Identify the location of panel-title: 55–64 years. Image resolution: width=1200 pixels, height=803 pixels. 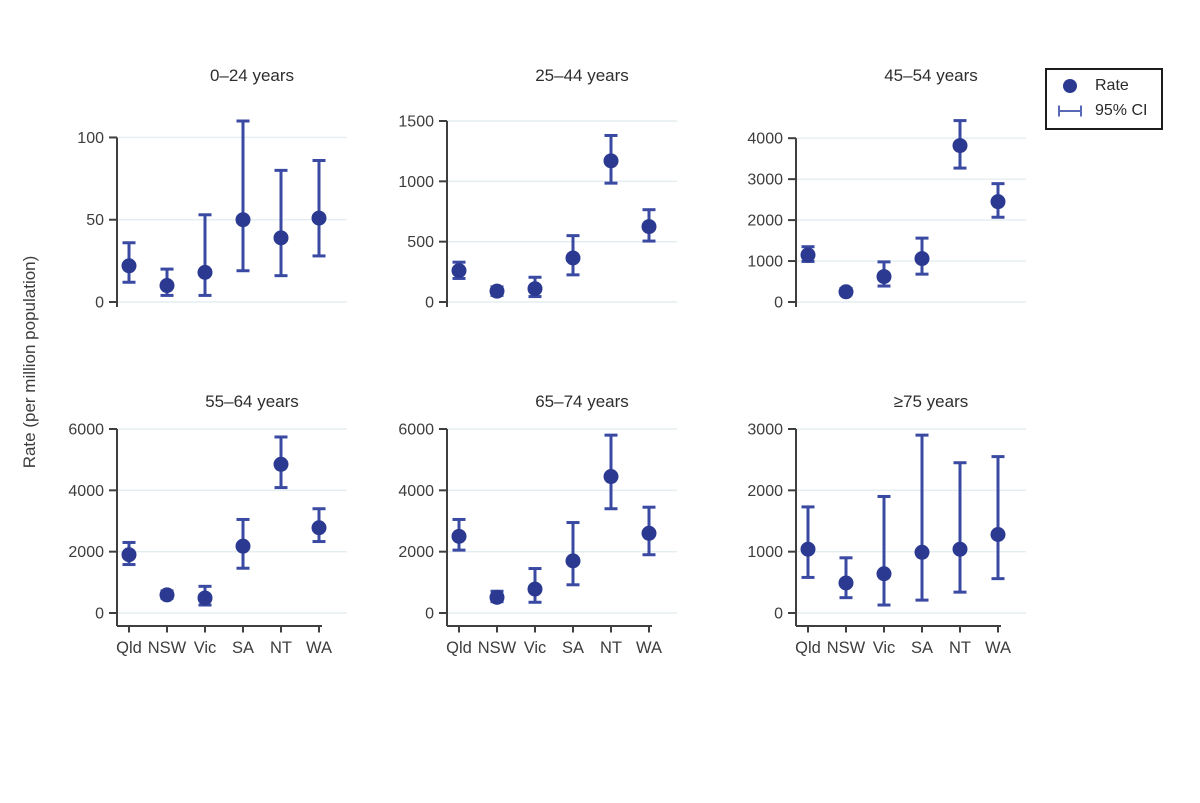
(252, 401).